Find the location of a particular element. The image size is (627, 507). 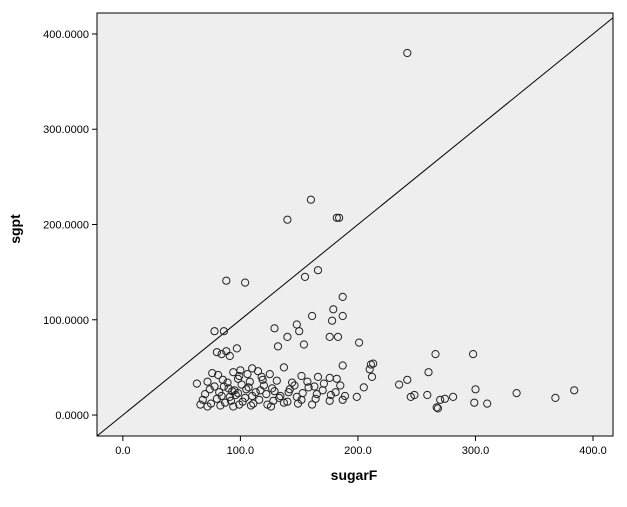

y-tick-label: 100.0000 is located at coordinates (66, 321).